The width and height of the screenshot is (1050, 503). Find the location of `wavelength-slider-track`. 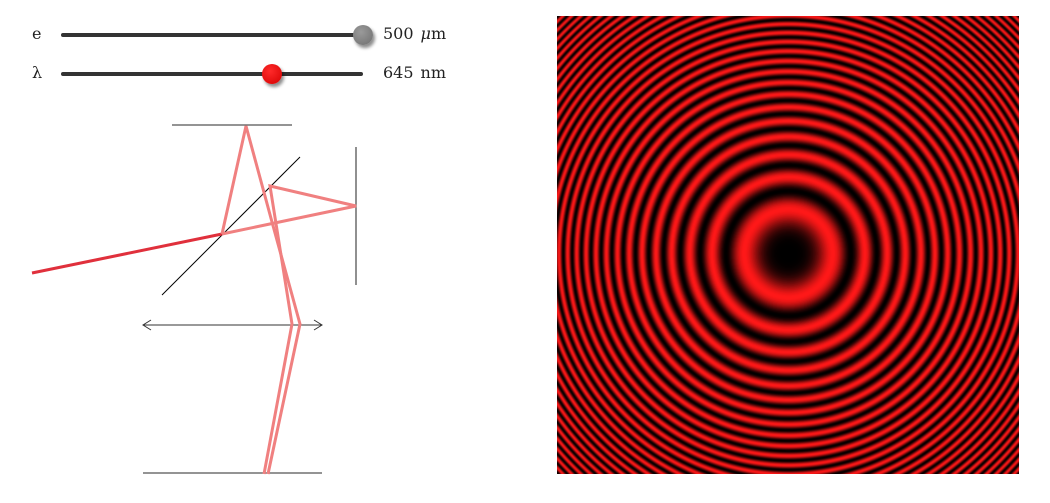

wavelength-slider-track is located at coordinates (212, 74).